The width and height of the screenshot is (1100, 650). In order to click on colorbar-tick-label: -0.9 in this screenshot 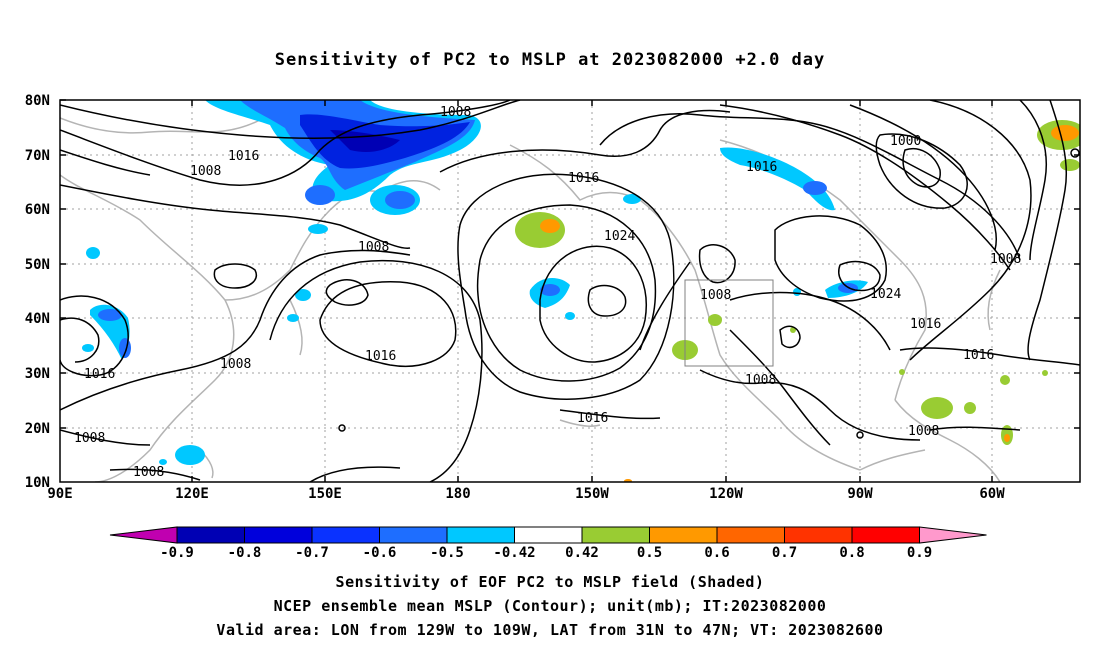, I will do `click(177, 553)`.